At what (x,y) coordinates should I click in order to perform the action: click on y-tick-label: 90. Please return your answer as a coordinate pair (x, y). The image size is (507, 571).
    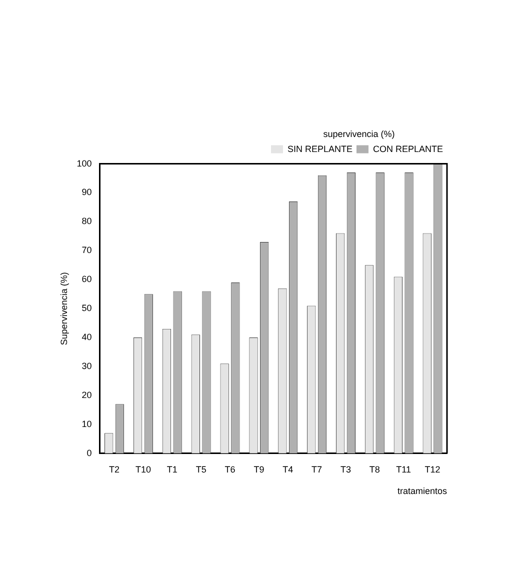
    Looking at the image, I should click on (87, 192).